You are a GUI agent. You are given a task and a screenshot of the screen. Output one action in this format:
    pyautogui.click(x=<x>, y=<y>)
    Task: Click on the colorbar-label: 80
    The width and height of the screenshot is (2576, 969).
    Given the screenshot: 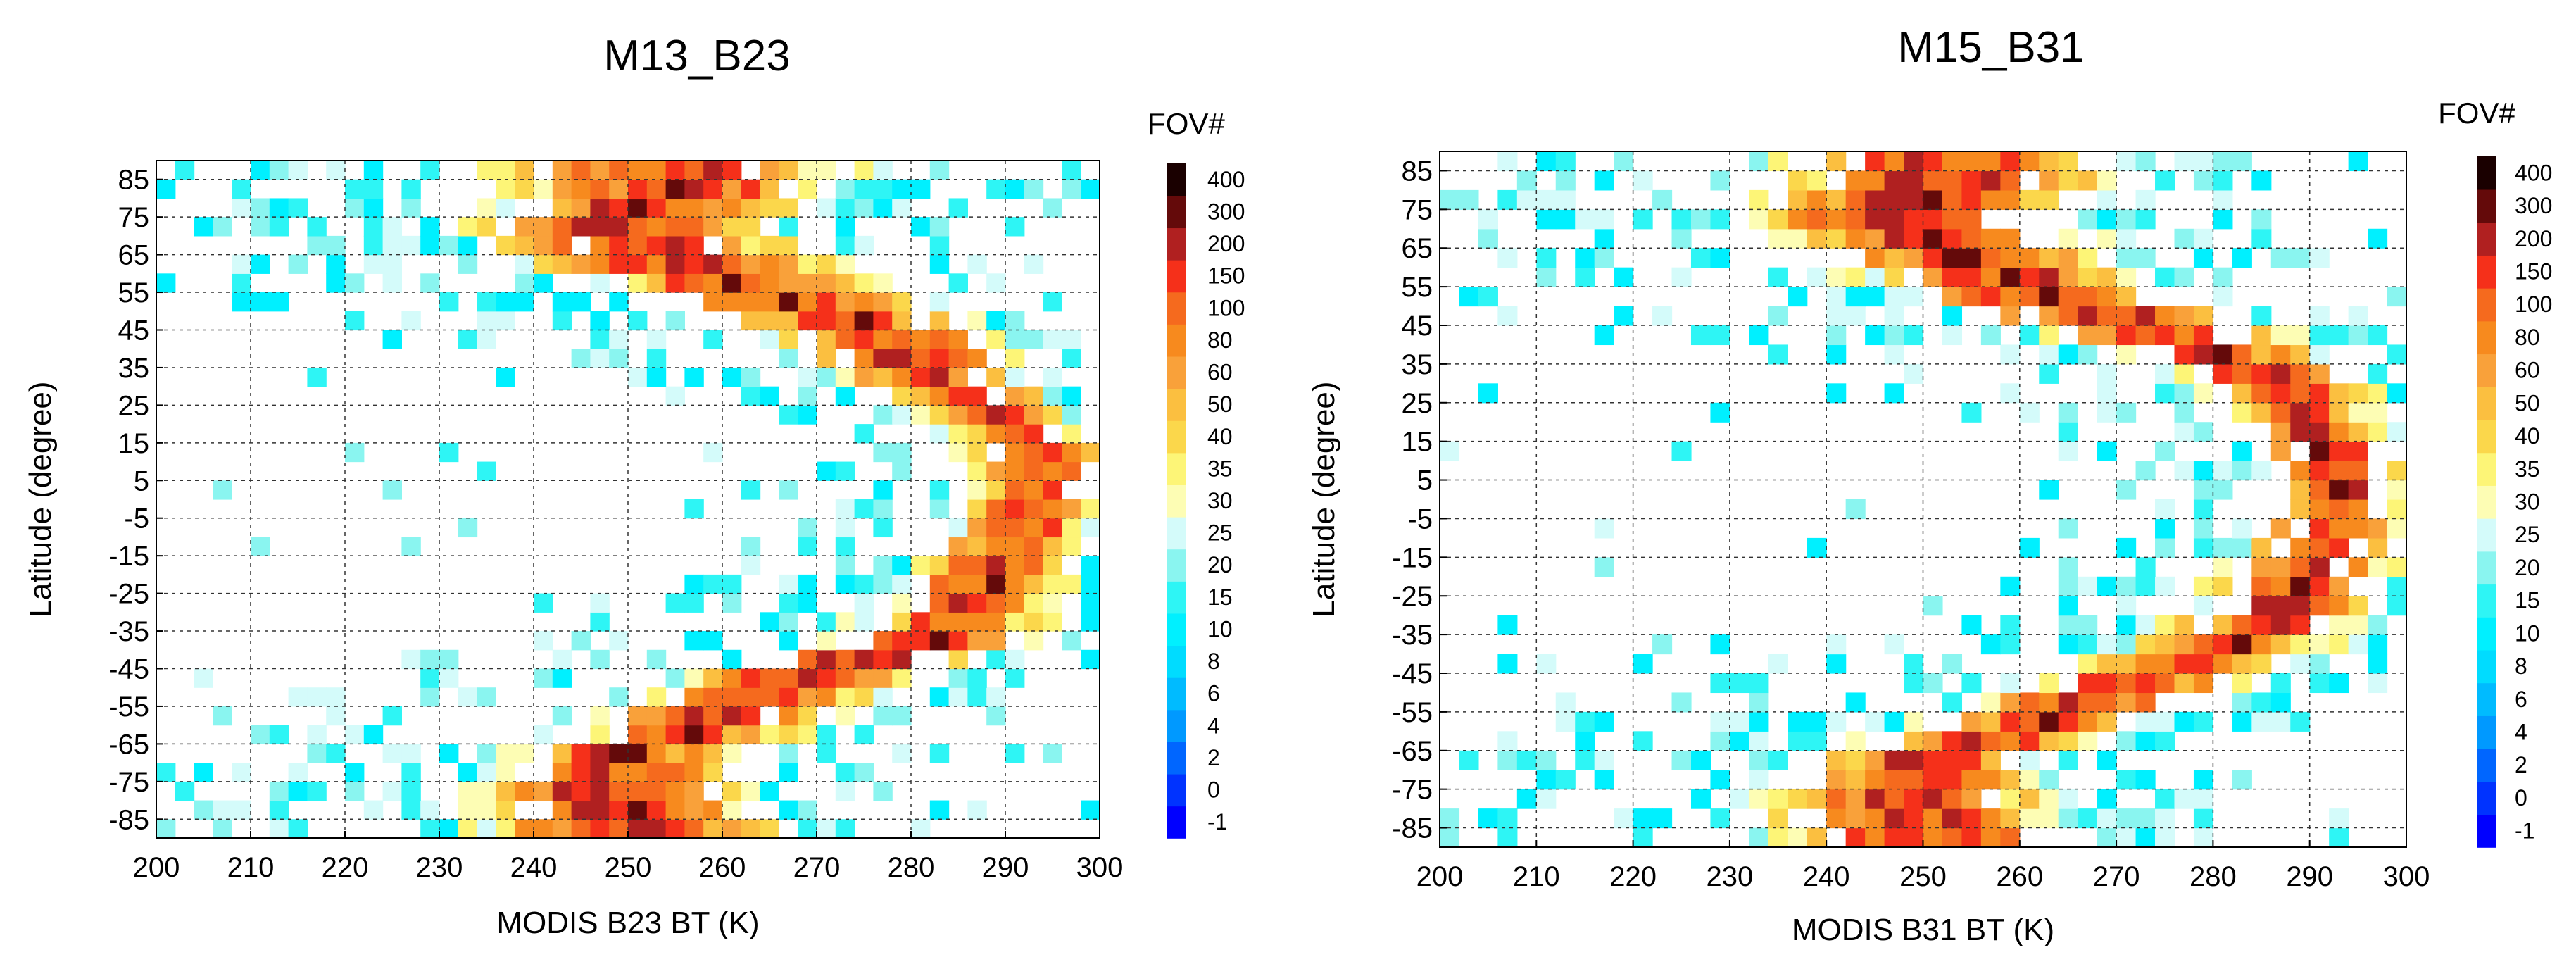 What is the action you would take?
    pyautogui.click(x=2527, y=337)
    